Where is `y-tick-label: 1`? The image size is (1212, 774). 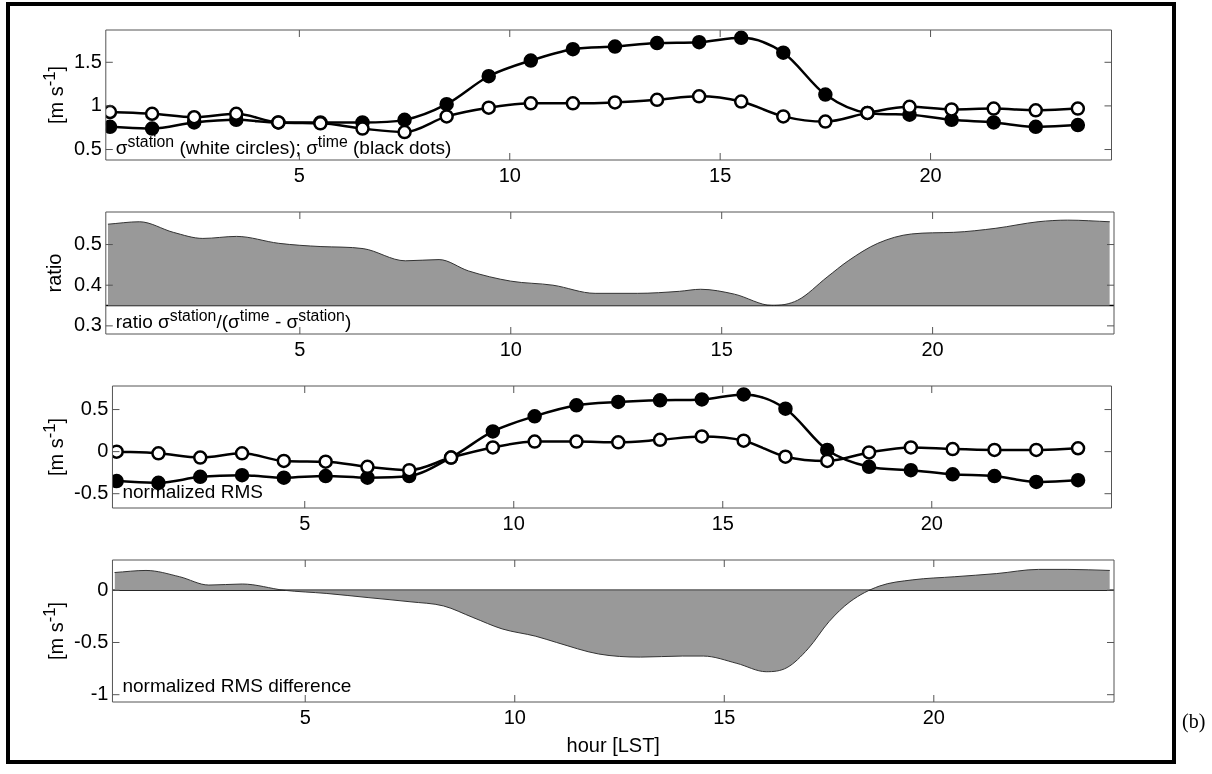
y-tick-label: 1 is located at coordinates (96, 104).